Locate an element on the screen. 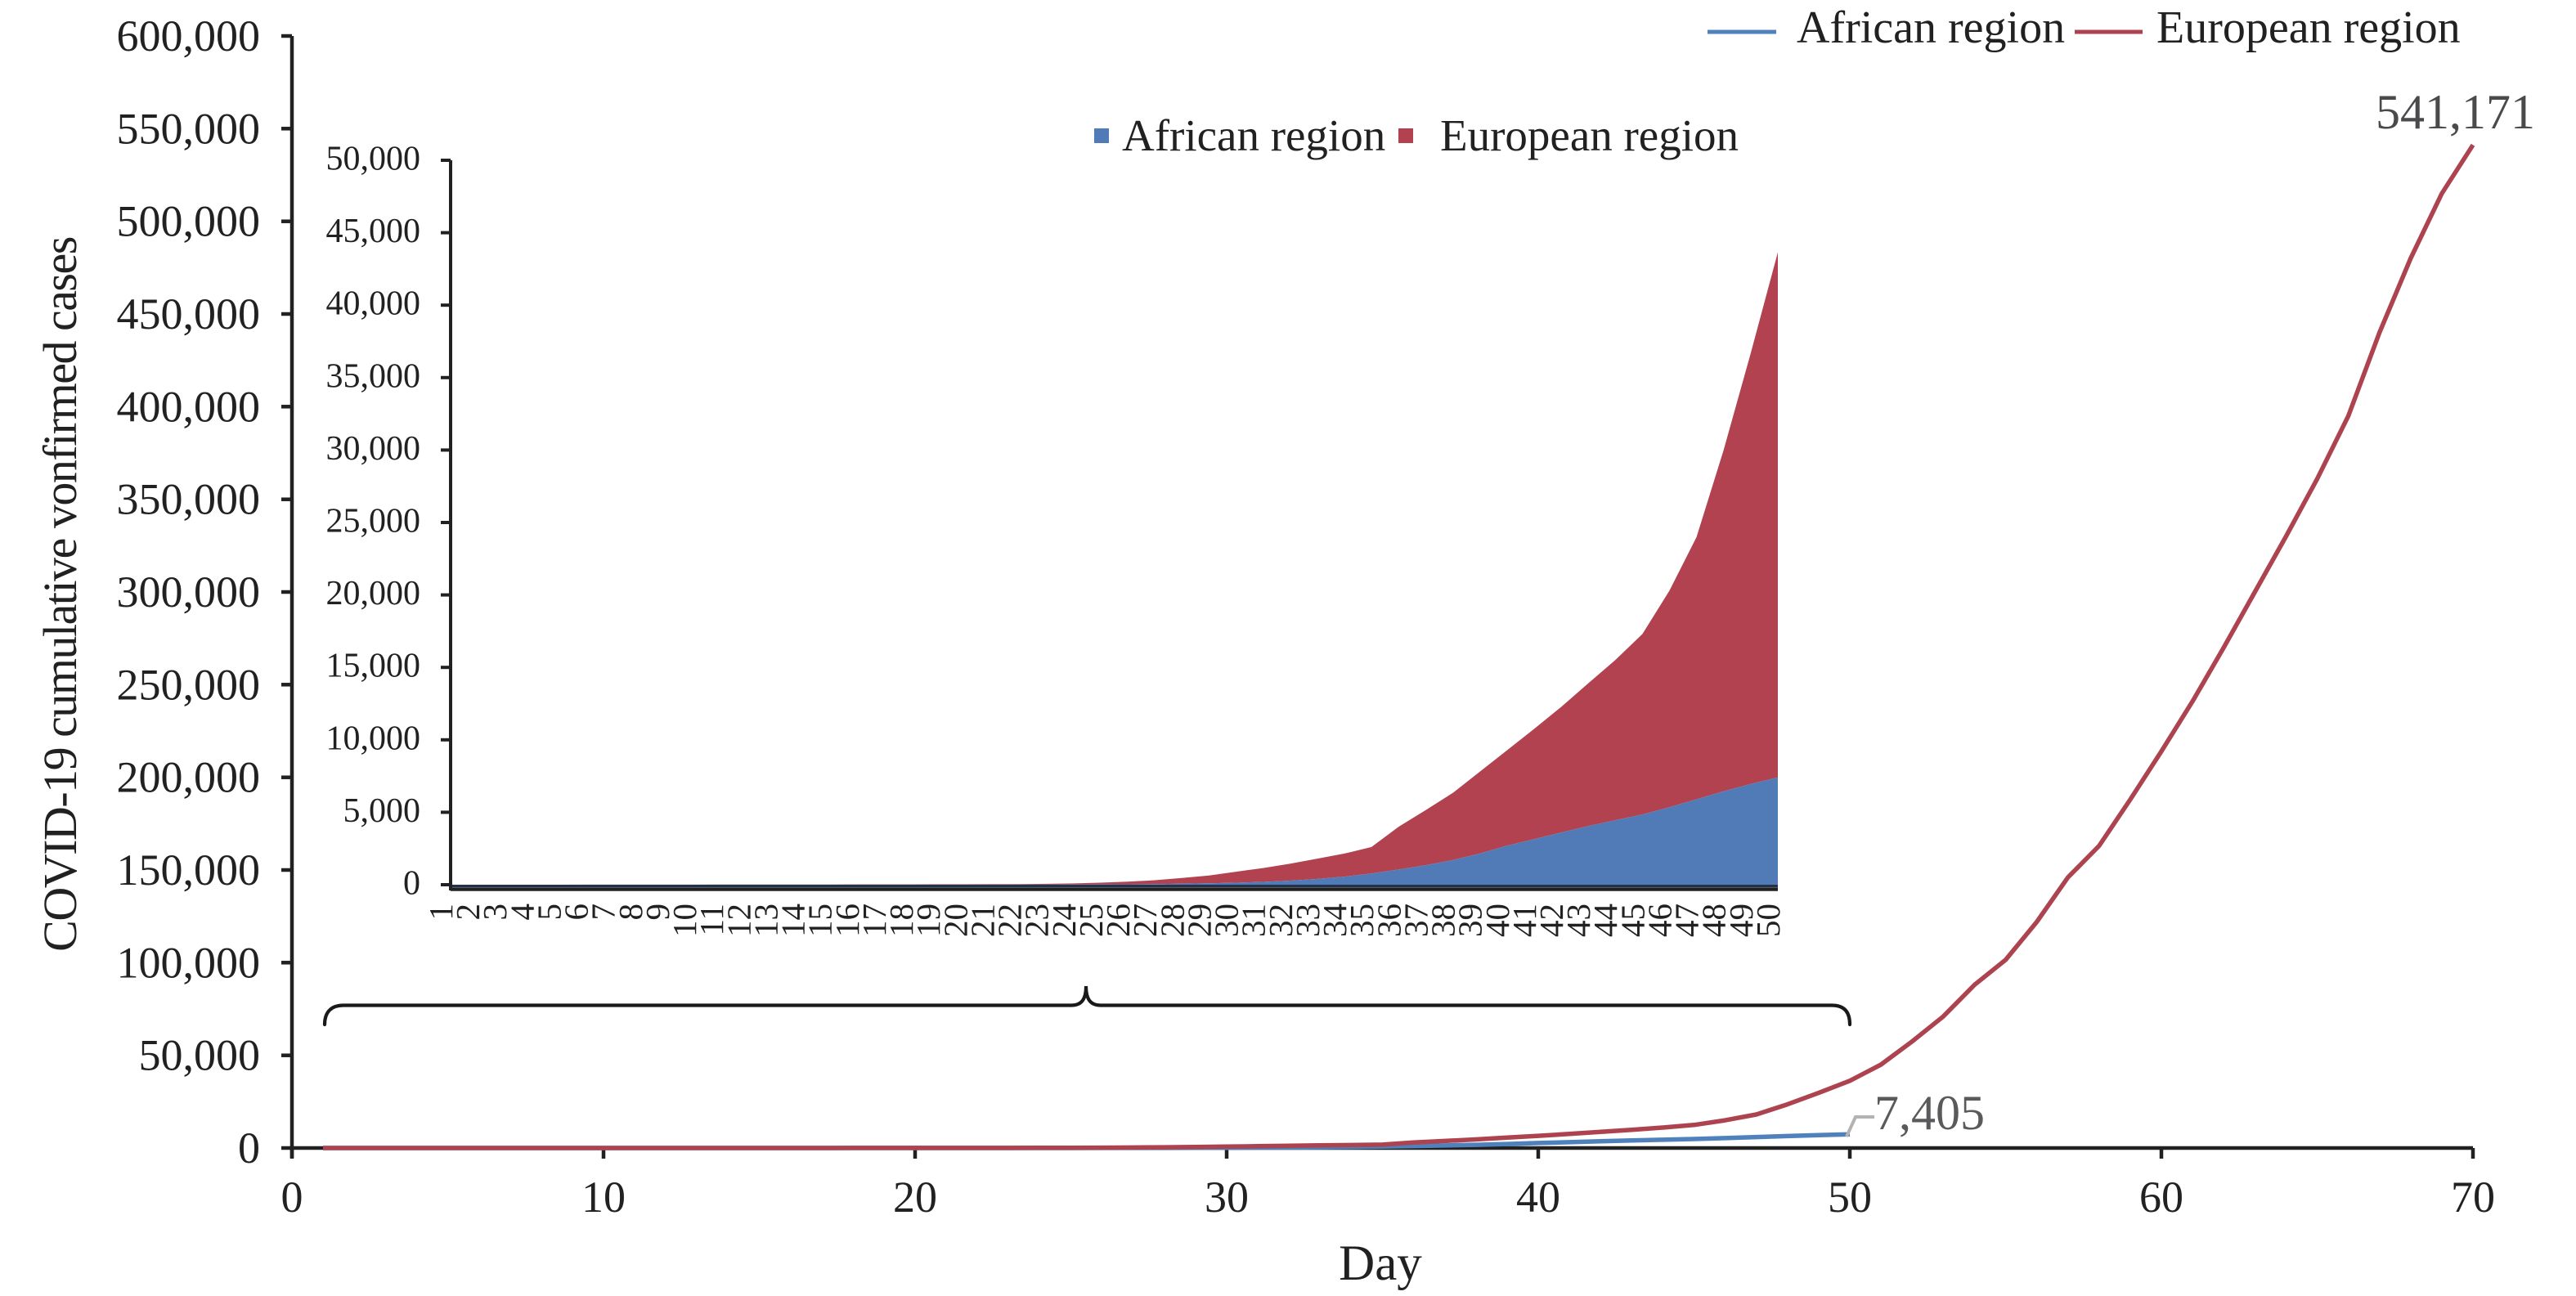 The image size is (2576, 1296). svg-text: 400,000 is located at coordinates (189, 406).